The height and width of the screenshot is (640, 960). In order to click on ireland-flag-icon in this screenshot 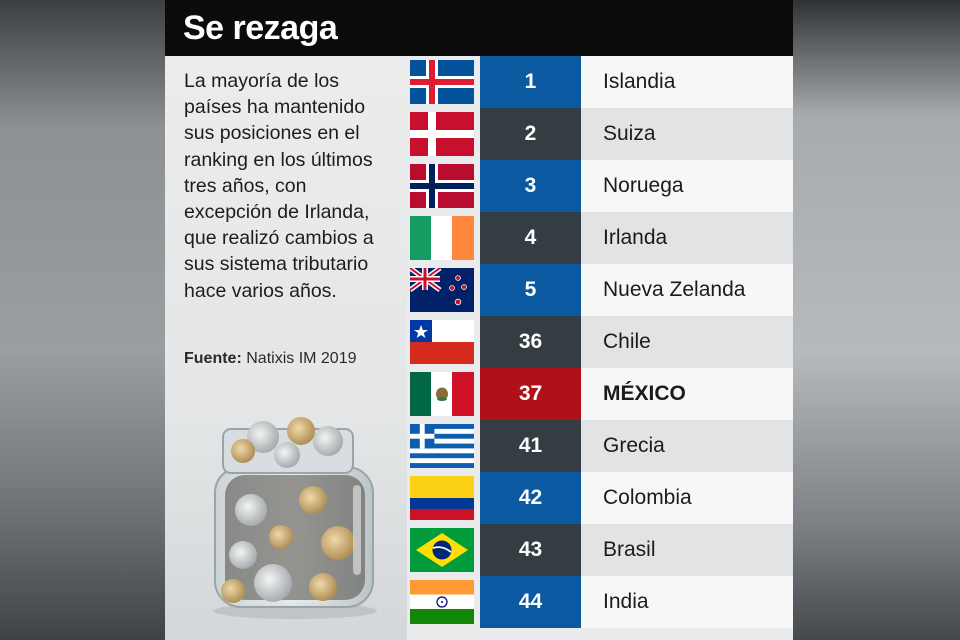, I will do `click(442, 238)`.